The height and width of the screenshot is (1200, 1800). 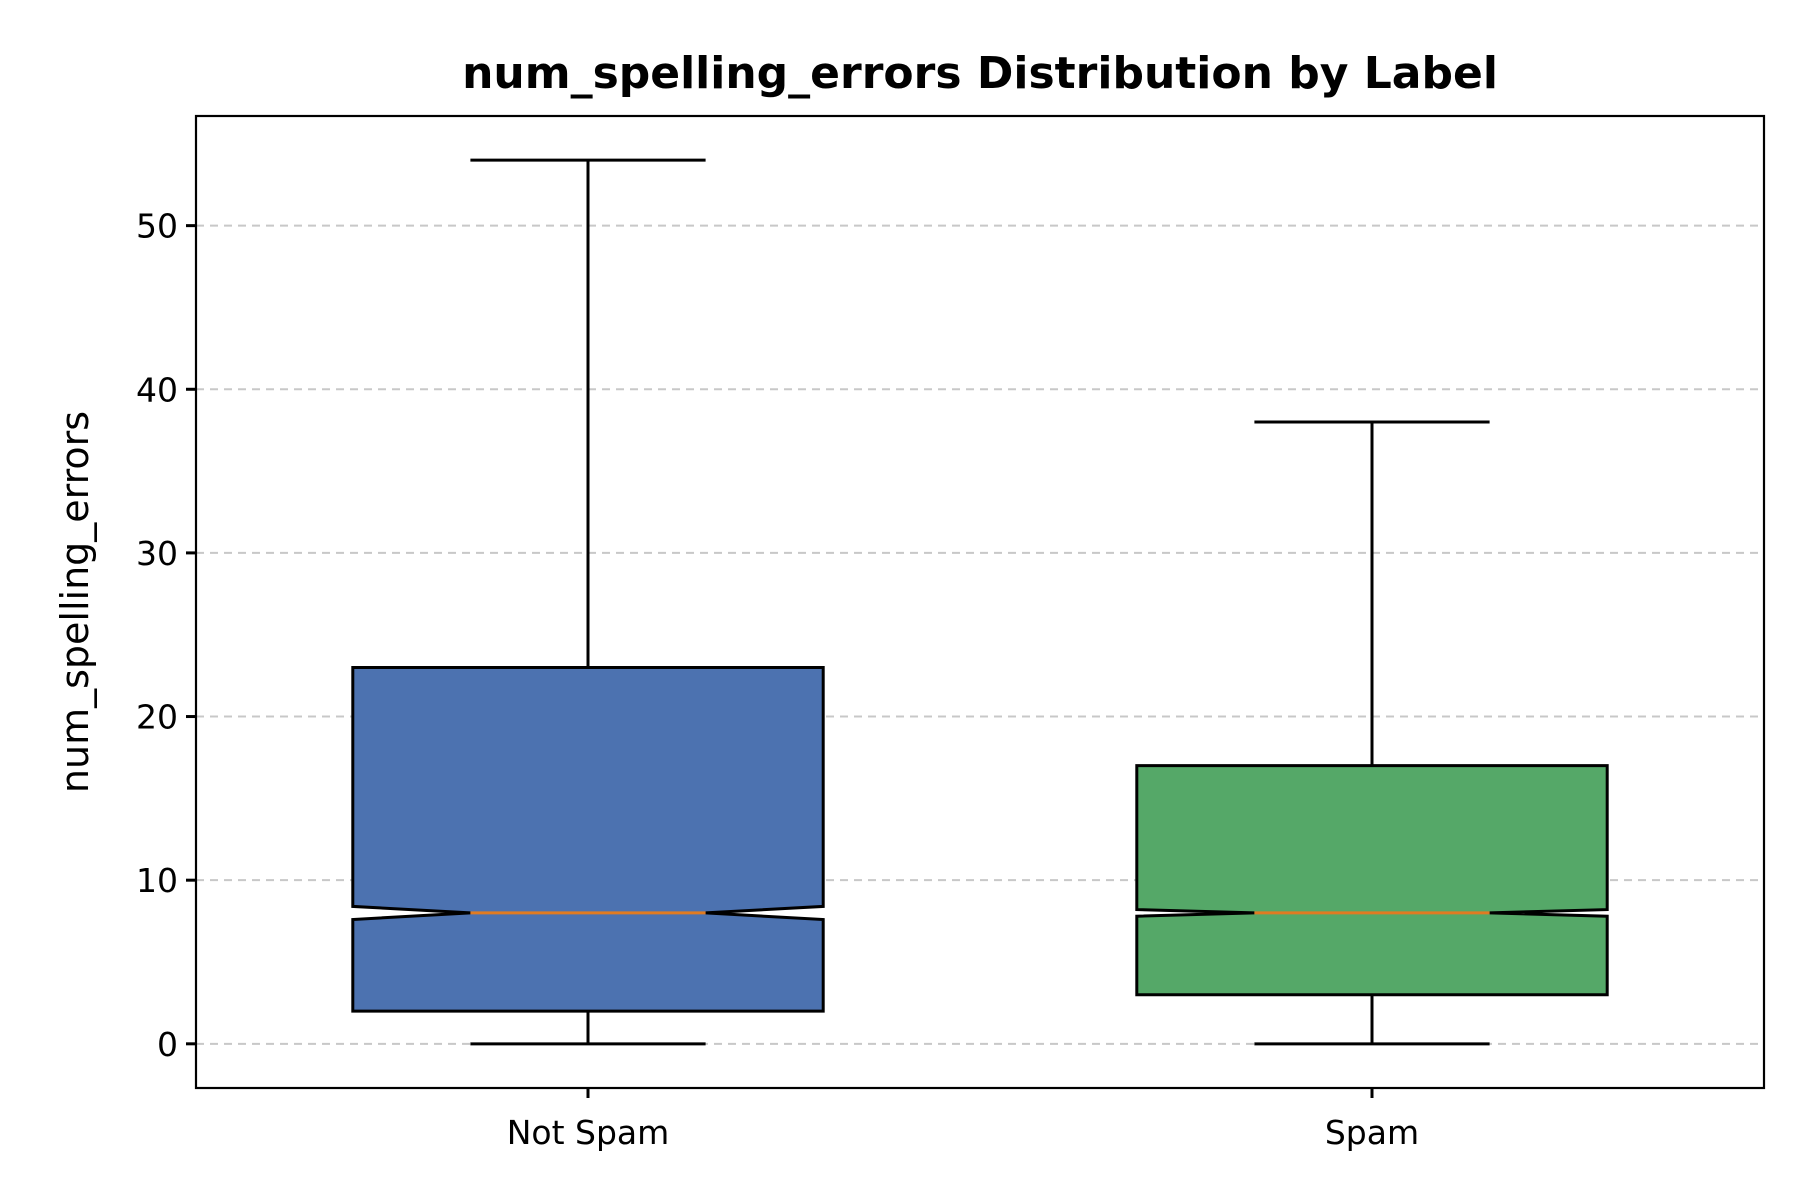 What do you see at coordinates (588, 1132) in the screenshot?
I see `x-tick-label: Not Spam` at bounding box center [588, 1132].